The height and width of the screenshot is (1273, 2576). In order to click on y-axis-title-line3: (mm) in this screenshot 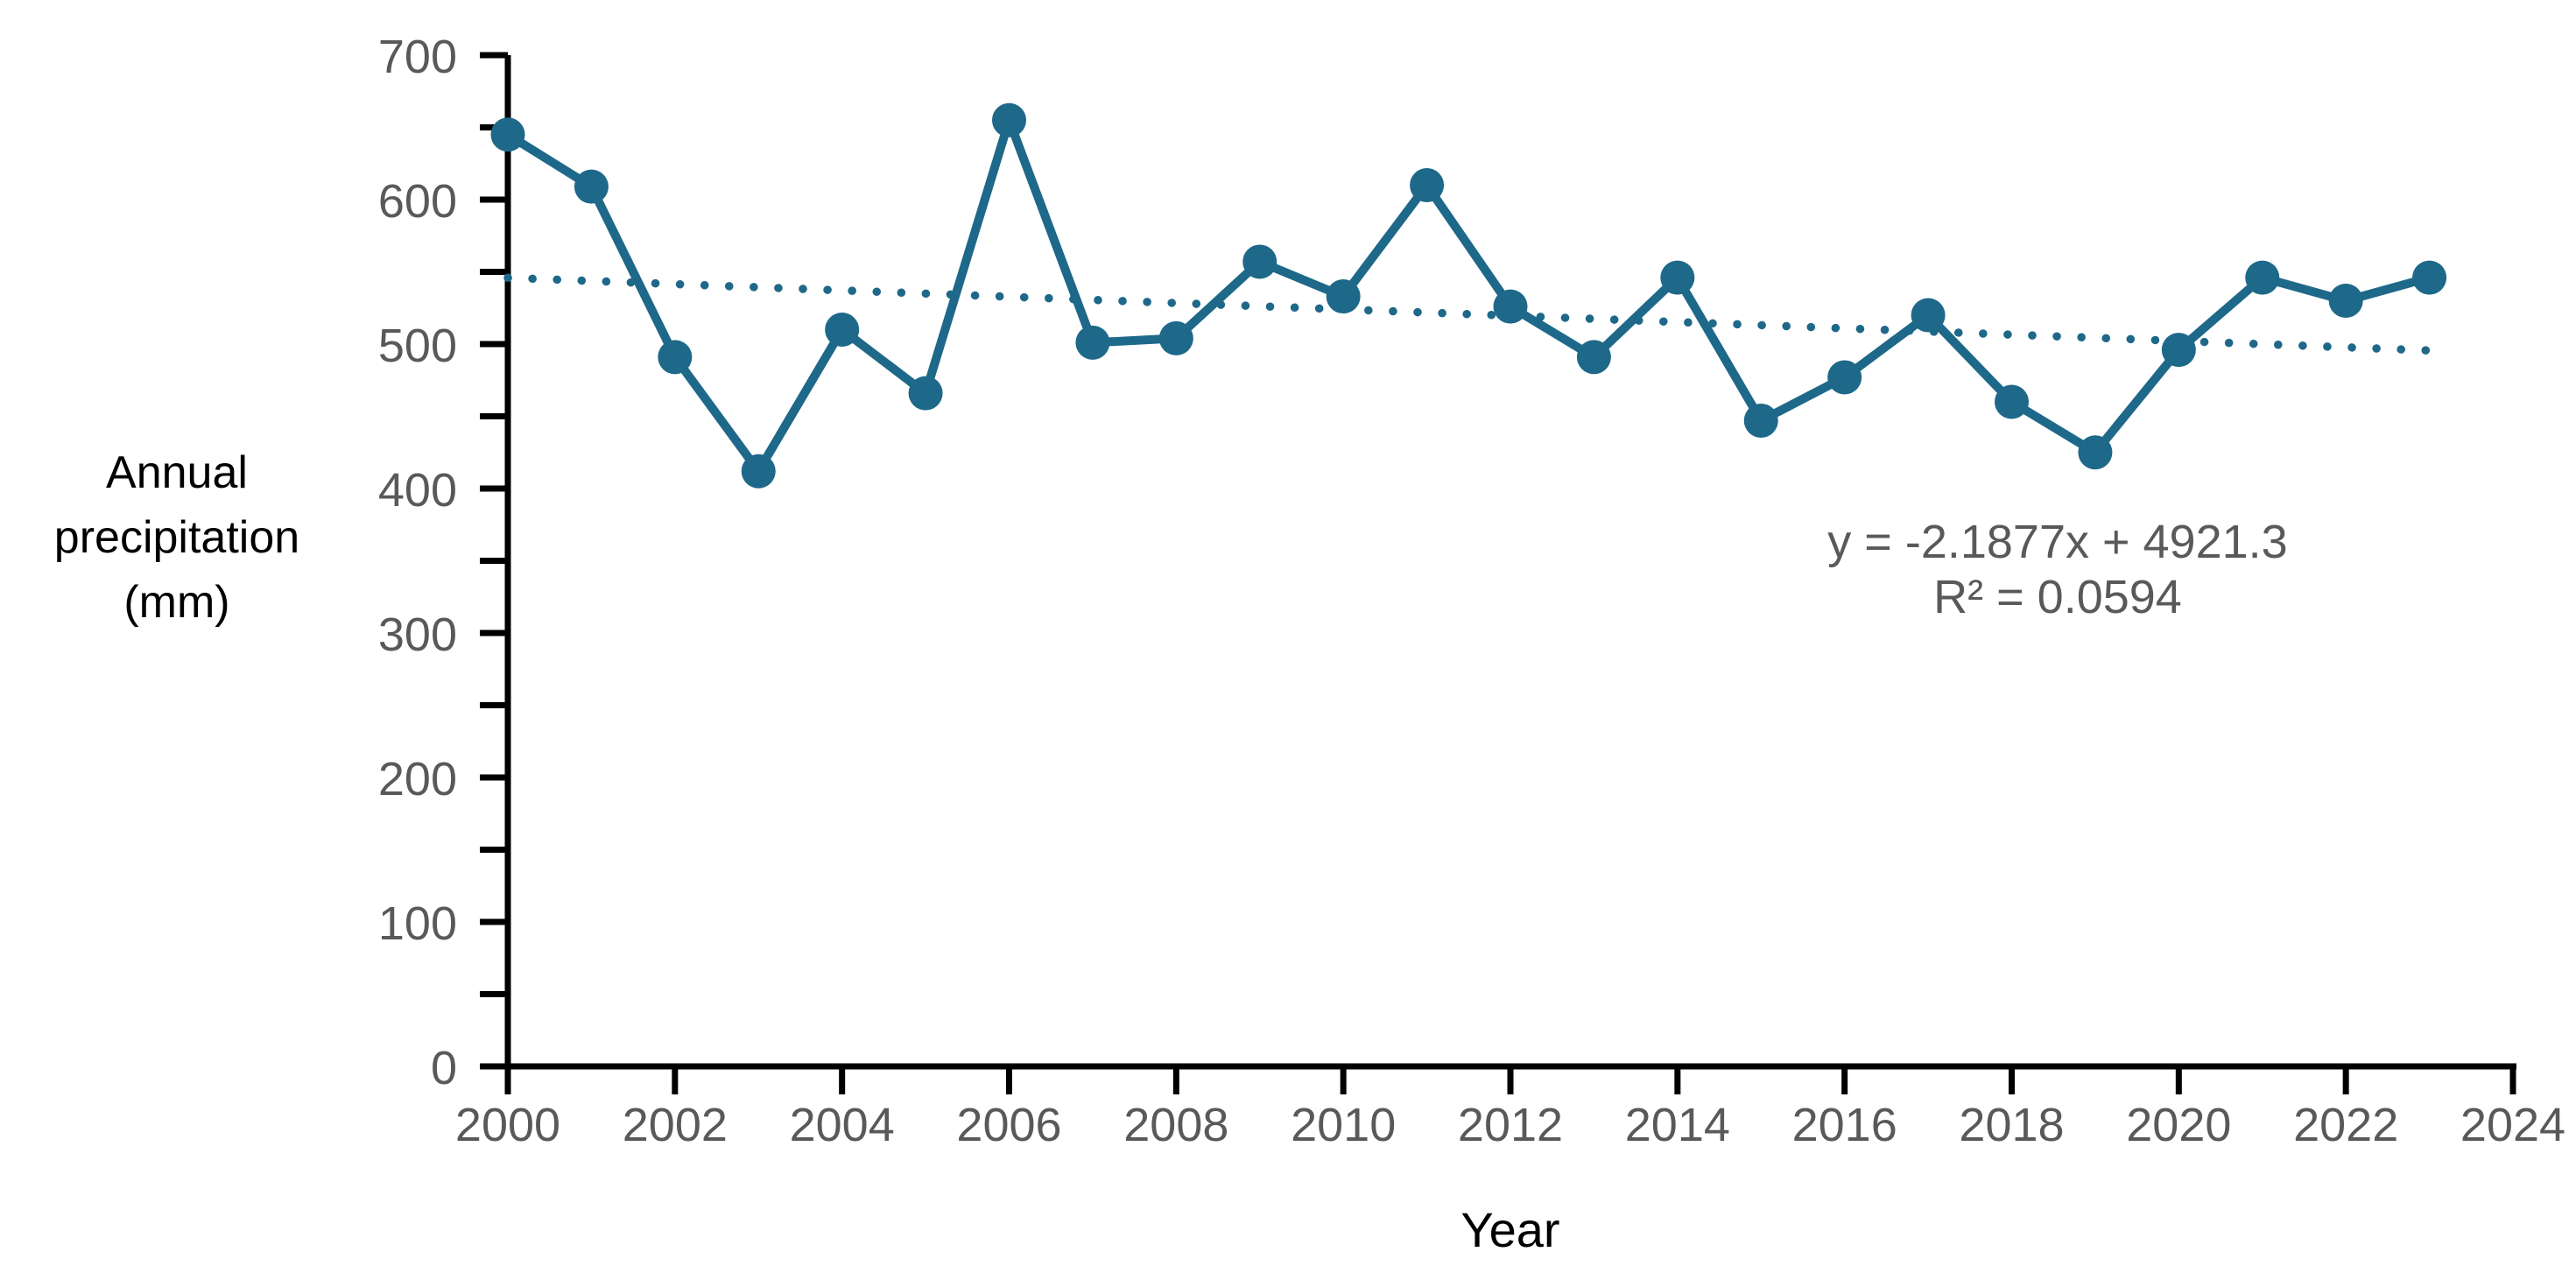, I will do `click(176, 602)`.